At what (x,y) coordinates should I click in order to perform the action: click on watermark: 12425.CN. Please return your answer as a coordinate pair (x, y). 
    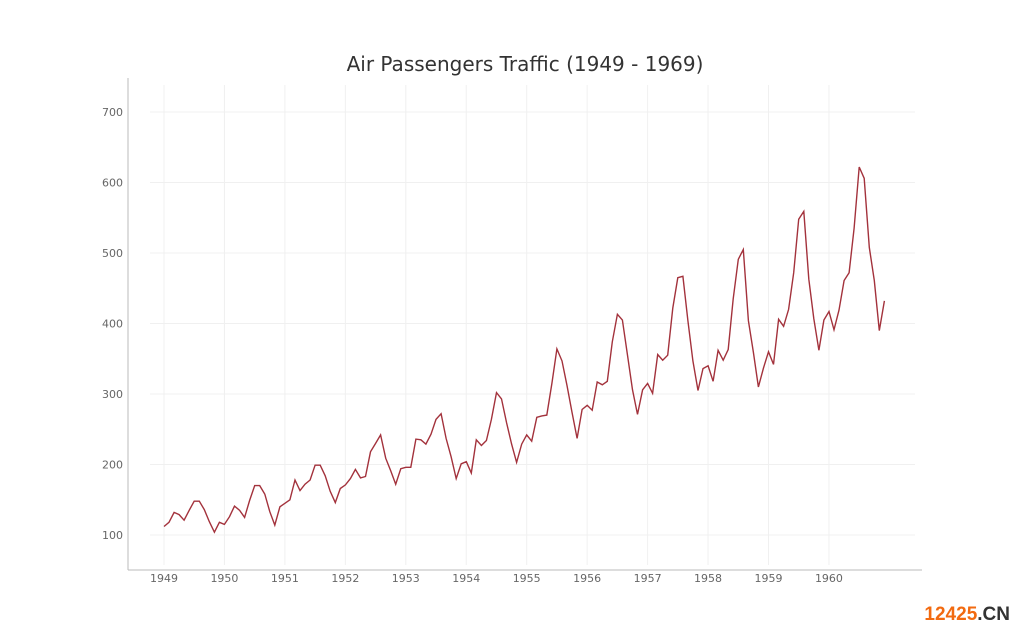
    Looking at the image, I should click on (967, 615).